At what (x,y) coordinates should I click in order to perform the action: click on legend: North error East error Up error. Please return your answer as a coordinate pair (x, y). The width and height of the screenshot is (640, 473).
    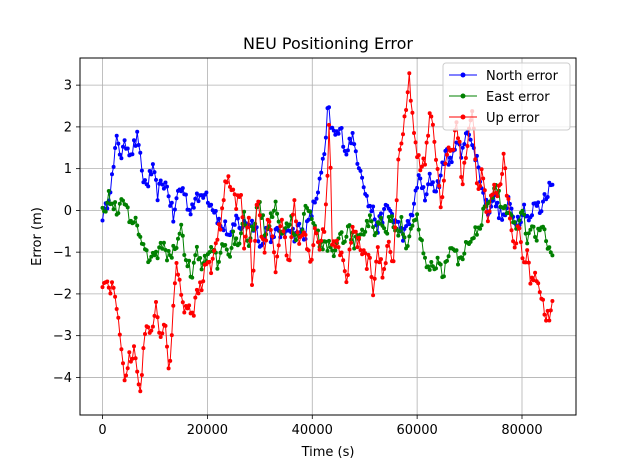
    Looking at the image, I should click on (506, 96).